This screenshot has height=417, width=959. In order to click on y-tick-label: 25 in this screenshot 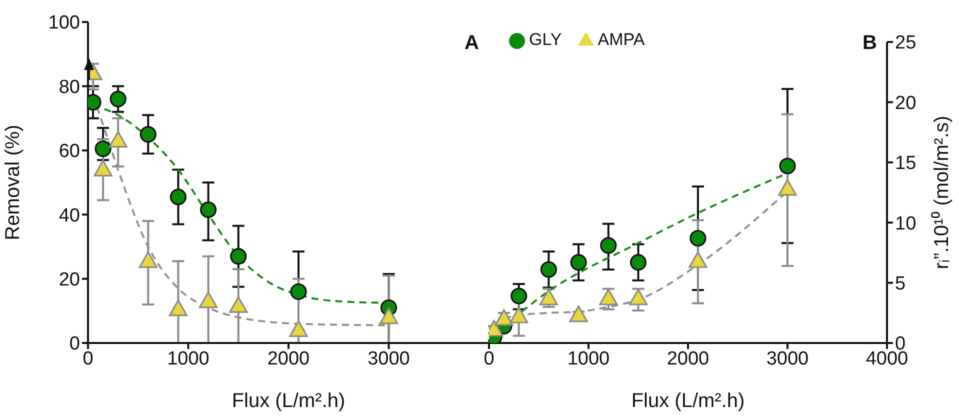, I will do `click(905, 43)`.